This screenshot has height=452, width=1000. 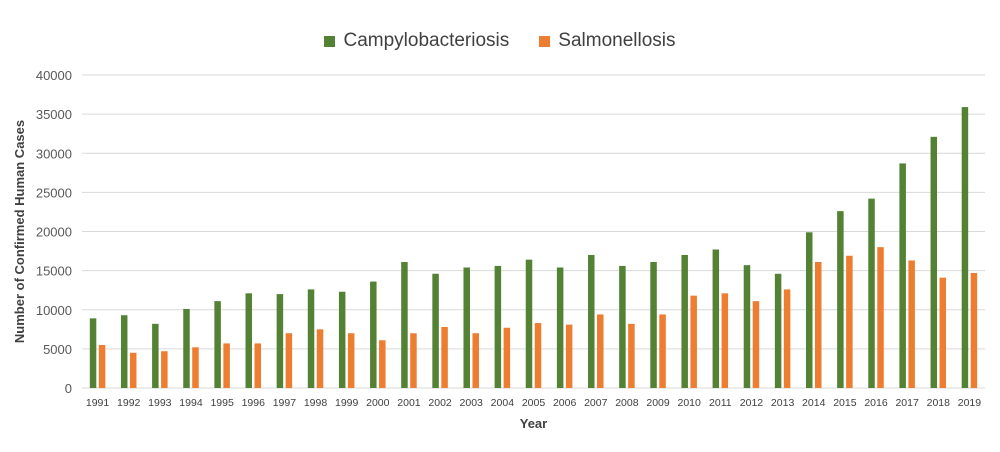 I want to click on x-tick-label: 1998, so click(x=316, y=403).